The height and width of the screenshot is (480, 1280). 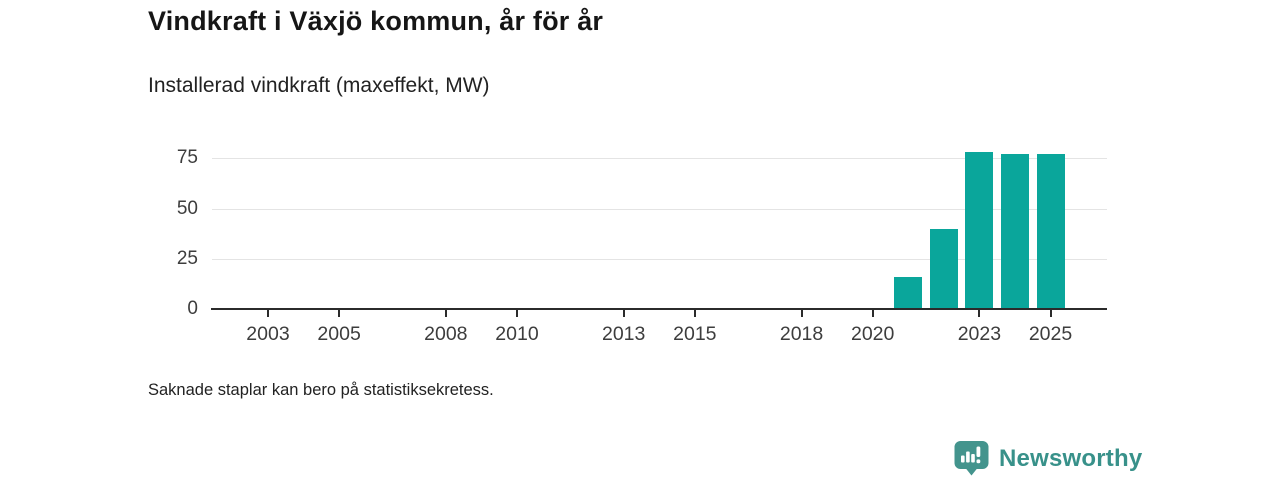 What do you see at coordinates (516, 313) in the screenshot?
I see `x-tick-2010` at bounding box center [516, 313].